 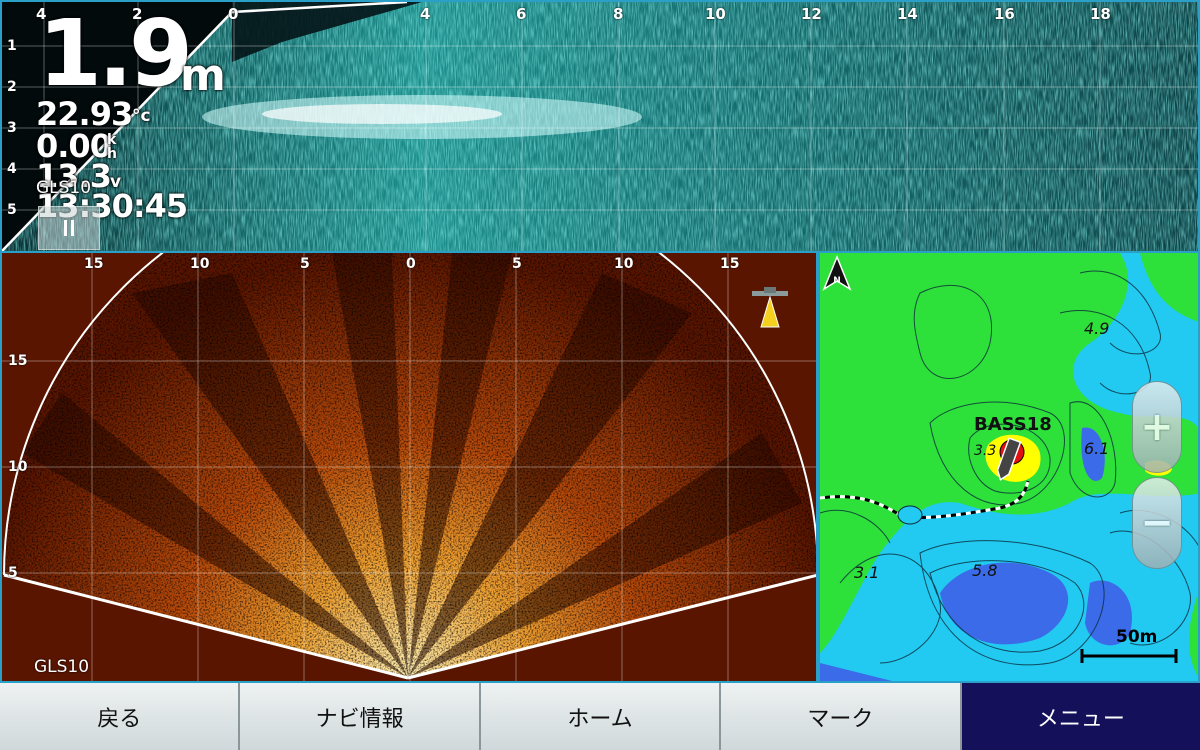 I want to click on contour-depth-label: 3.1, so click(x=867, y=572).